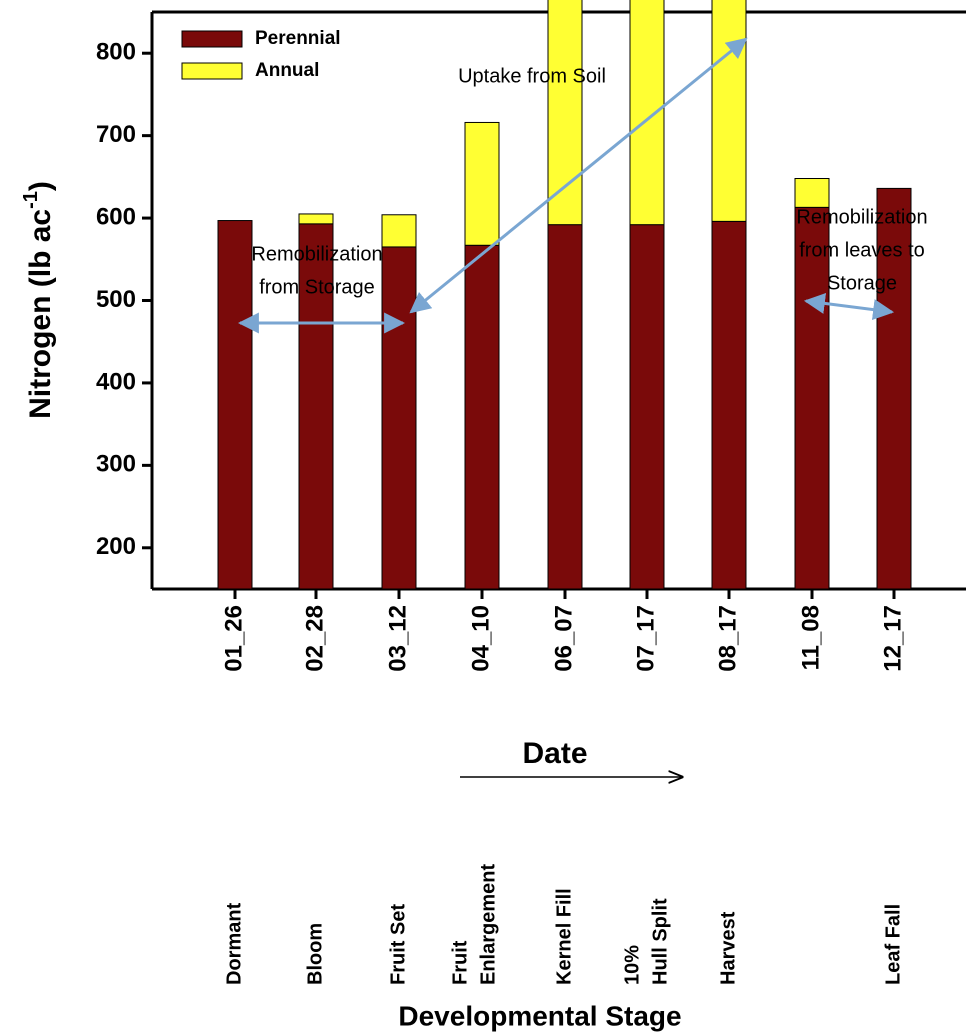 This screenshot has width=966, height=1036. Describe the element at coordinates (234, 943) in the screenshot. I see `stage-name: Dormant` at that location.